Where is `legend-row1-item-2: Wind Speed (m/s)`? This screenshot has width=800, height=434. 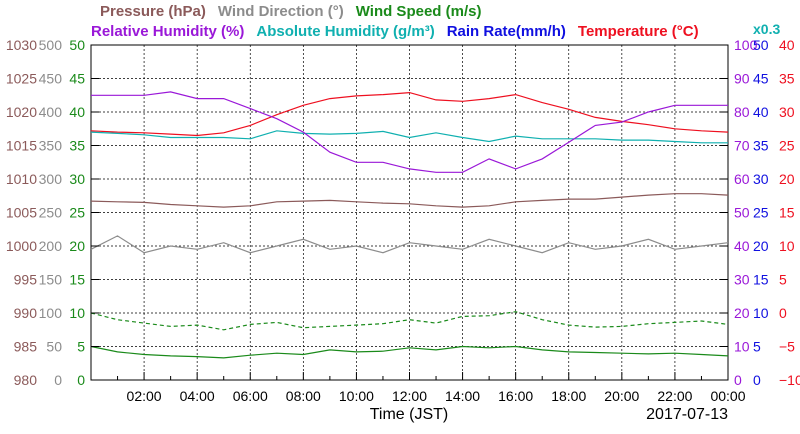
legend-row1-item-2: Wind Speed (m/s) is located at coordinates (419, 11).